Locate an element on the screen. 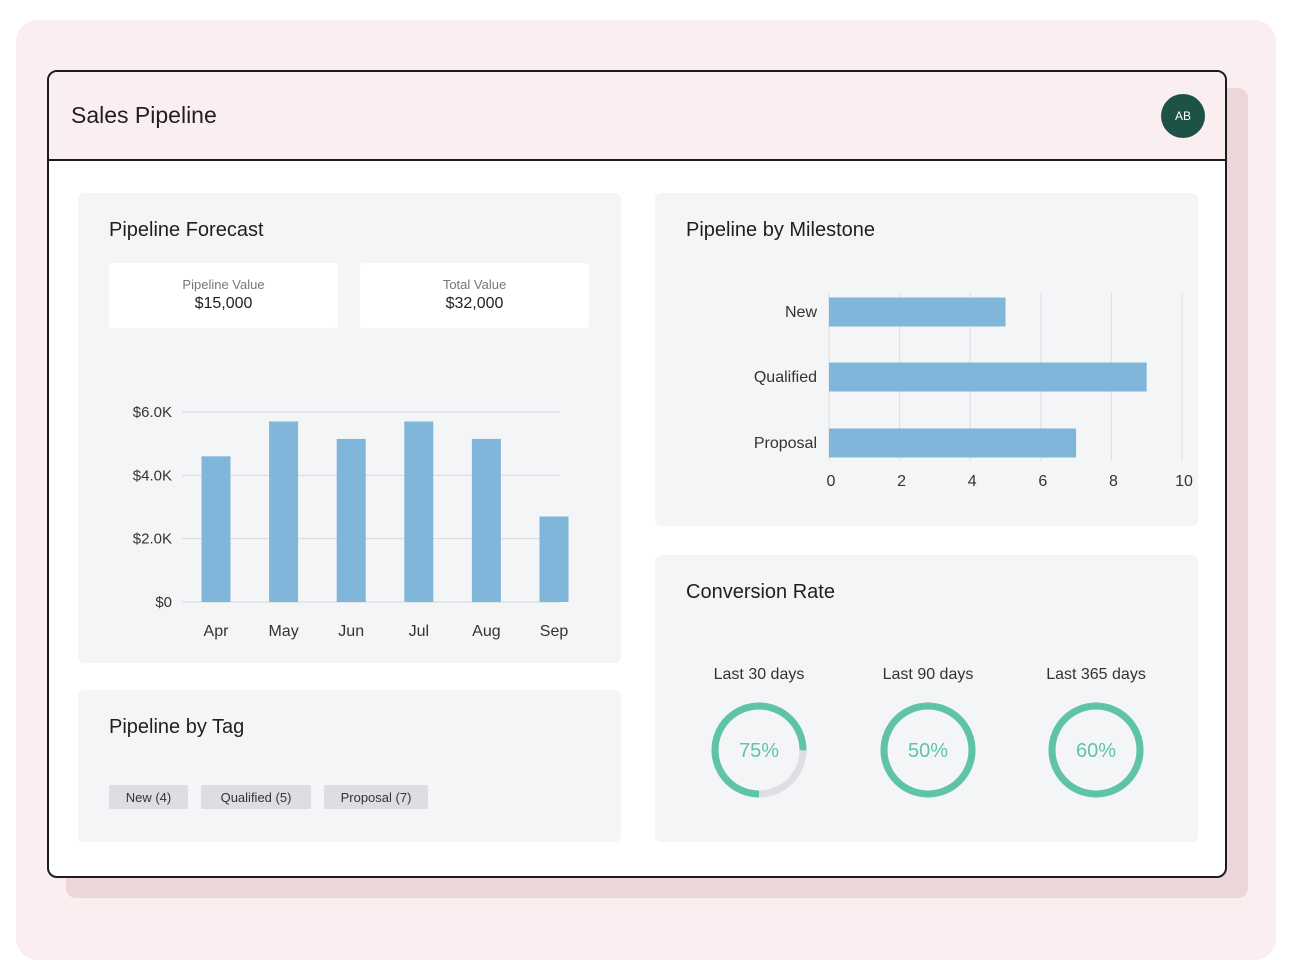  bar-apr is located at coordinates (216, 529).